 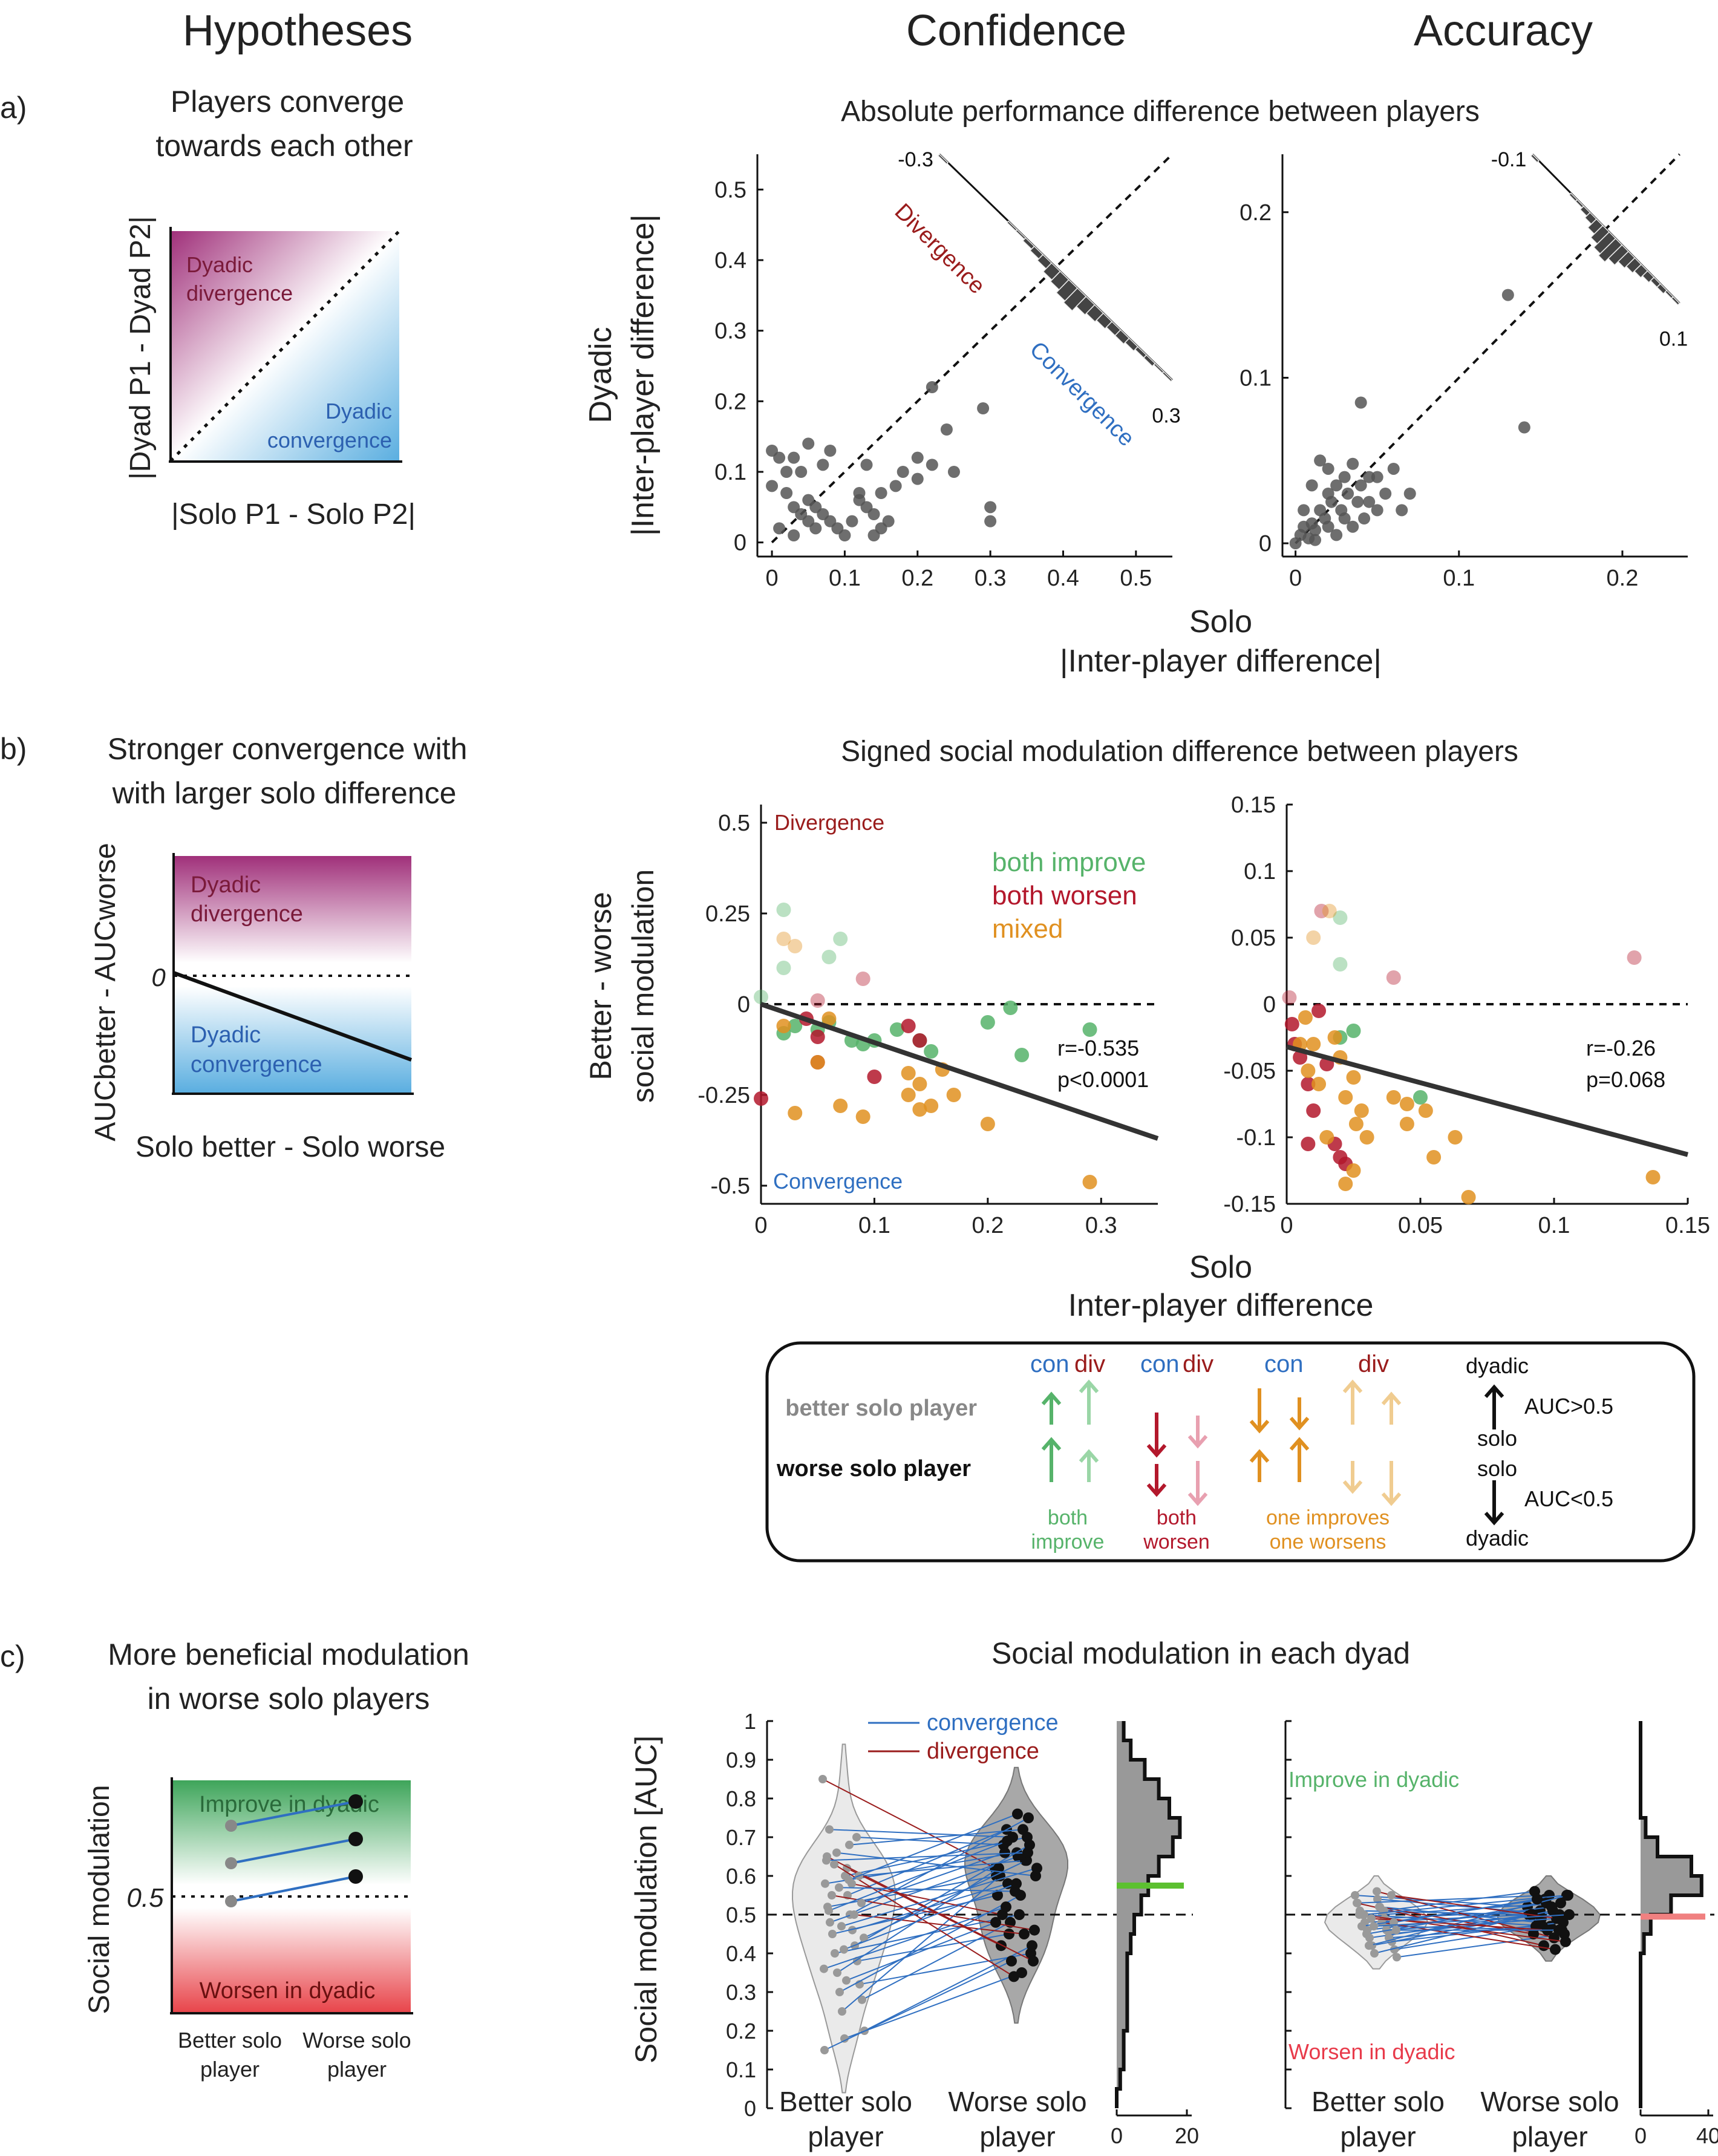 What do you see at coordinates (1568, 1406) in the screenshot?
I see `key-auc-gt: AUC>0.5` at bounding box center [1568, 1406].